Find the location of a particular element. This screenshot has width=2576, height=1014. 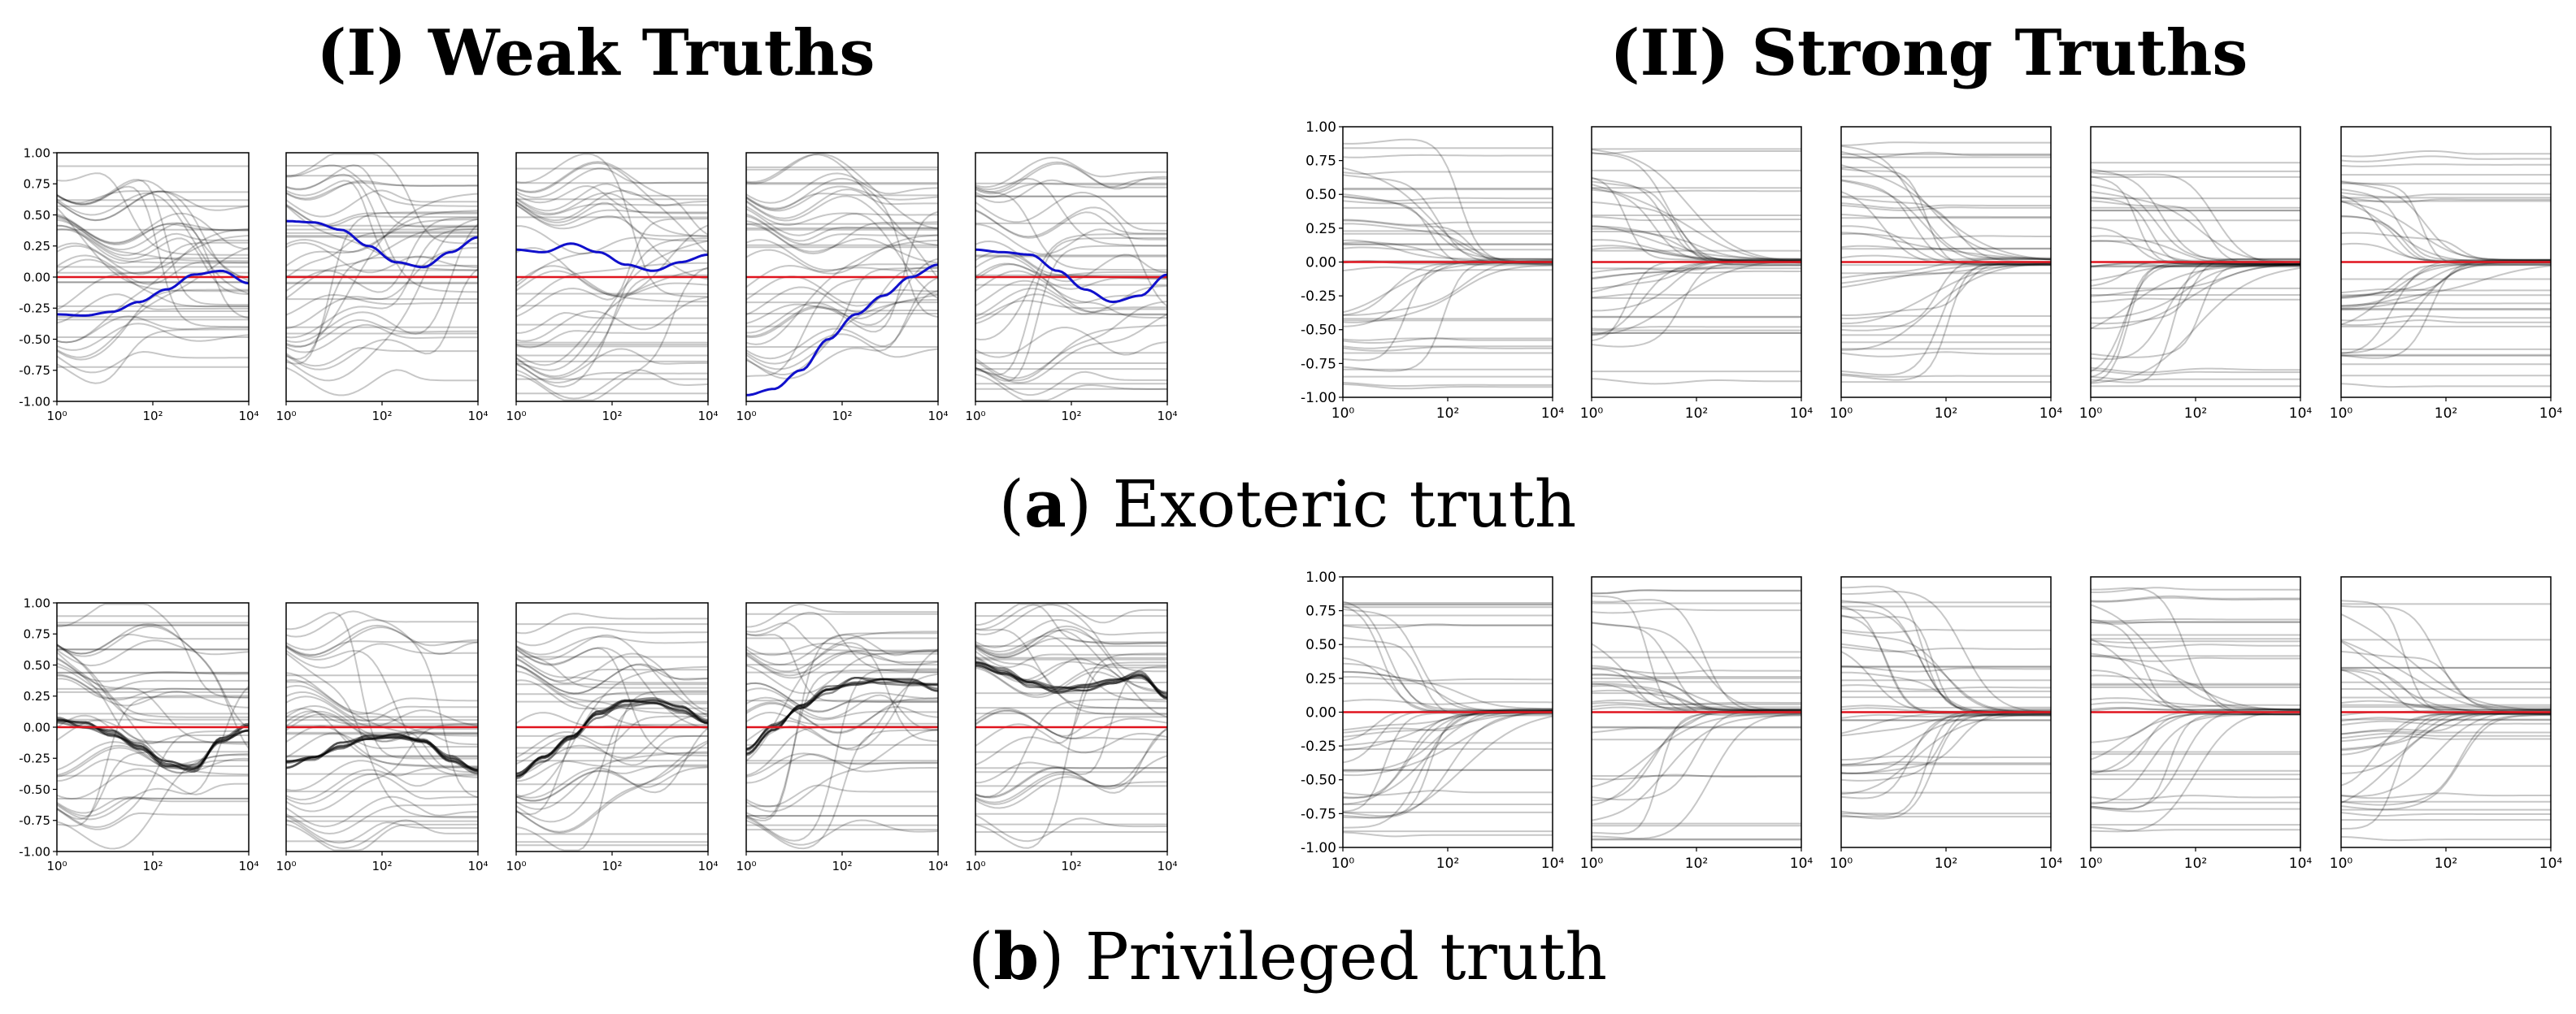

y-tick-label: 0.75 is located at coordinates (1320, 162).